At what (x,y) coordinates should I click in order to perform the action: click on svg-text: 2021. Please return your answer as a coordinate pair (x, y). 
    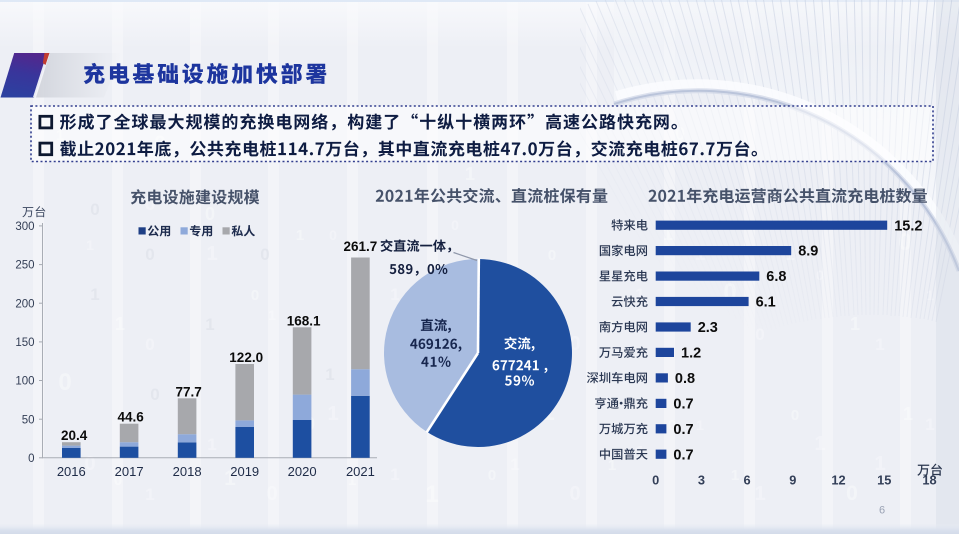
    Looking at the image, I should click on (360, 471).